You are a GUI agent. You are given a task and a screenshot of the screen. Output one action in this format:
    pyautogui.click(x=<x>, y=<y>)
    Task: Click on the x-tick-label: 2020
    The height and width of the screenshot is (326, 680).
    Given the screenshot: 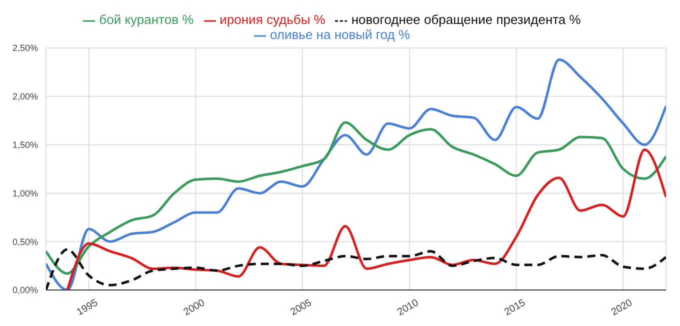 What is the action you would take?
    pyautogui.click(x=622, y=307)
    